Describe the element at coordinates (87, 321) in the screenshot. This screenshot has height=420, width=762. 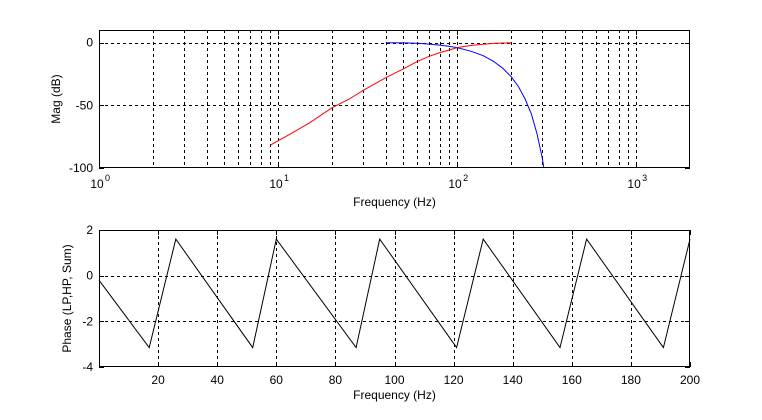
I see `y-tick-label: -2` at that location.